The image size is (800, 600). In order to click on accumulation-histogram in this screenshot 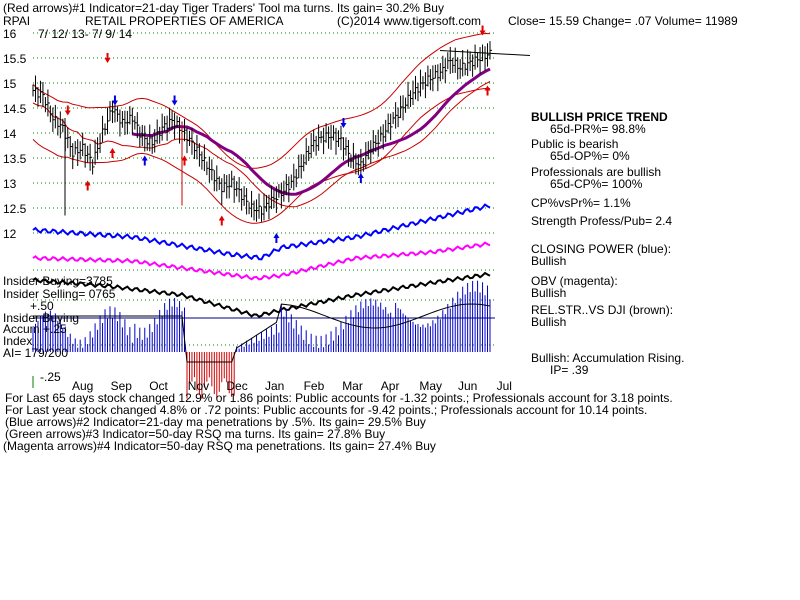, I will do `click(263, 339)`.